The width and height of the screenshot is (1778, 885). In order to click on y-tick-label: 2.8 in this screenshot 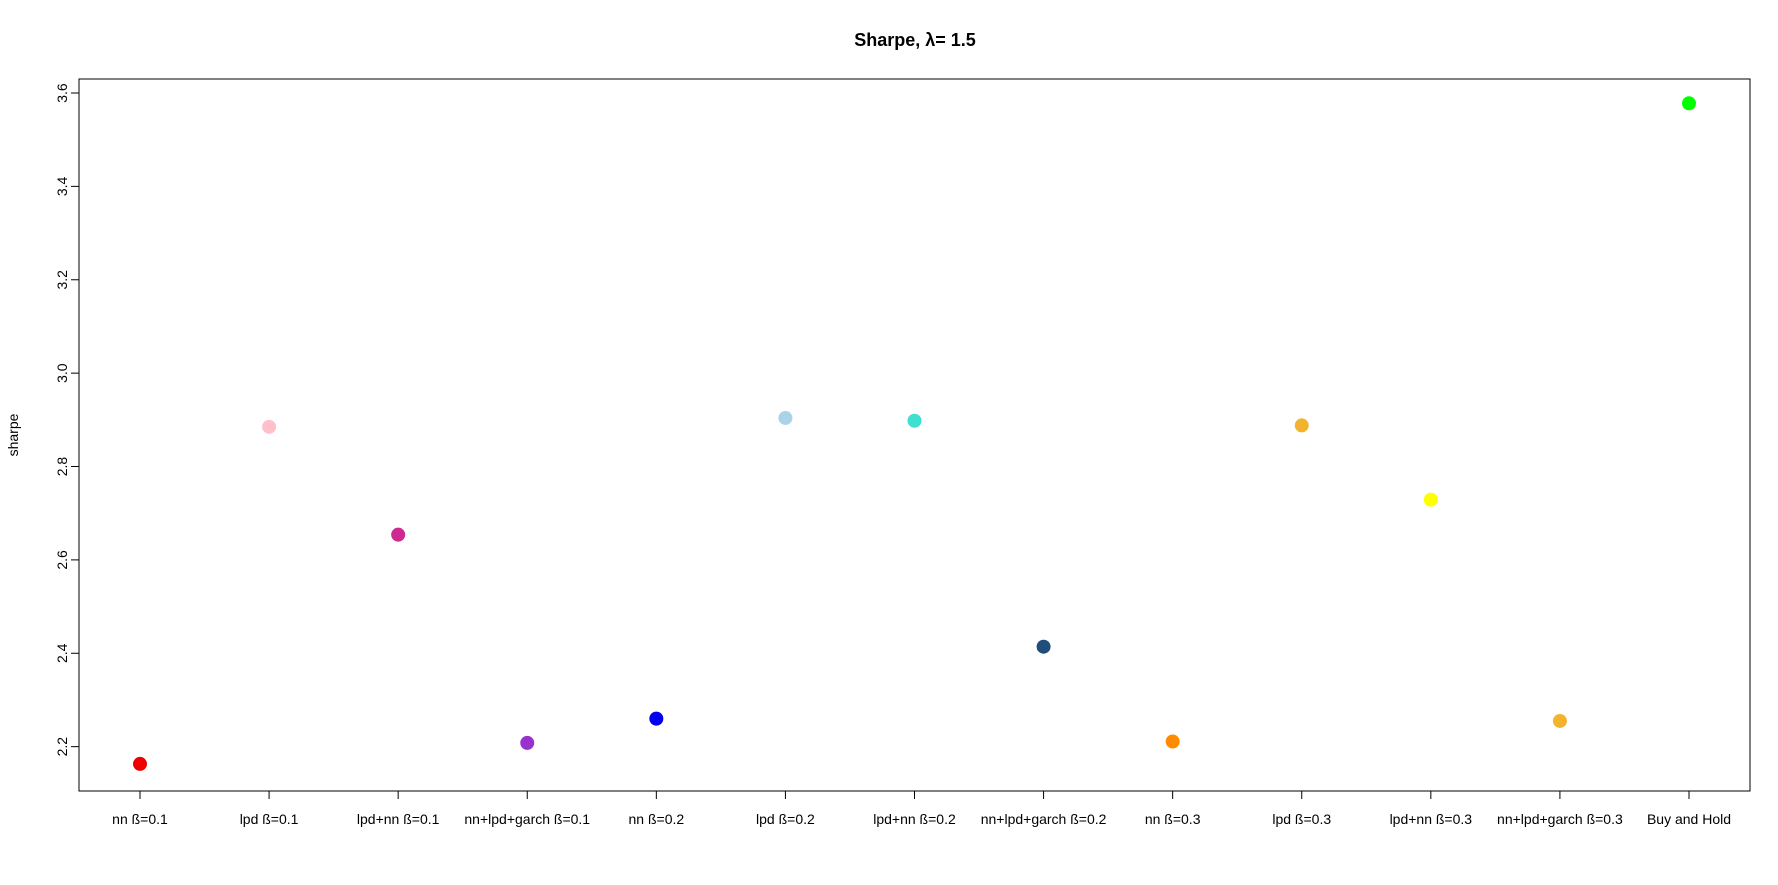, I will do `click(62, 467)`.